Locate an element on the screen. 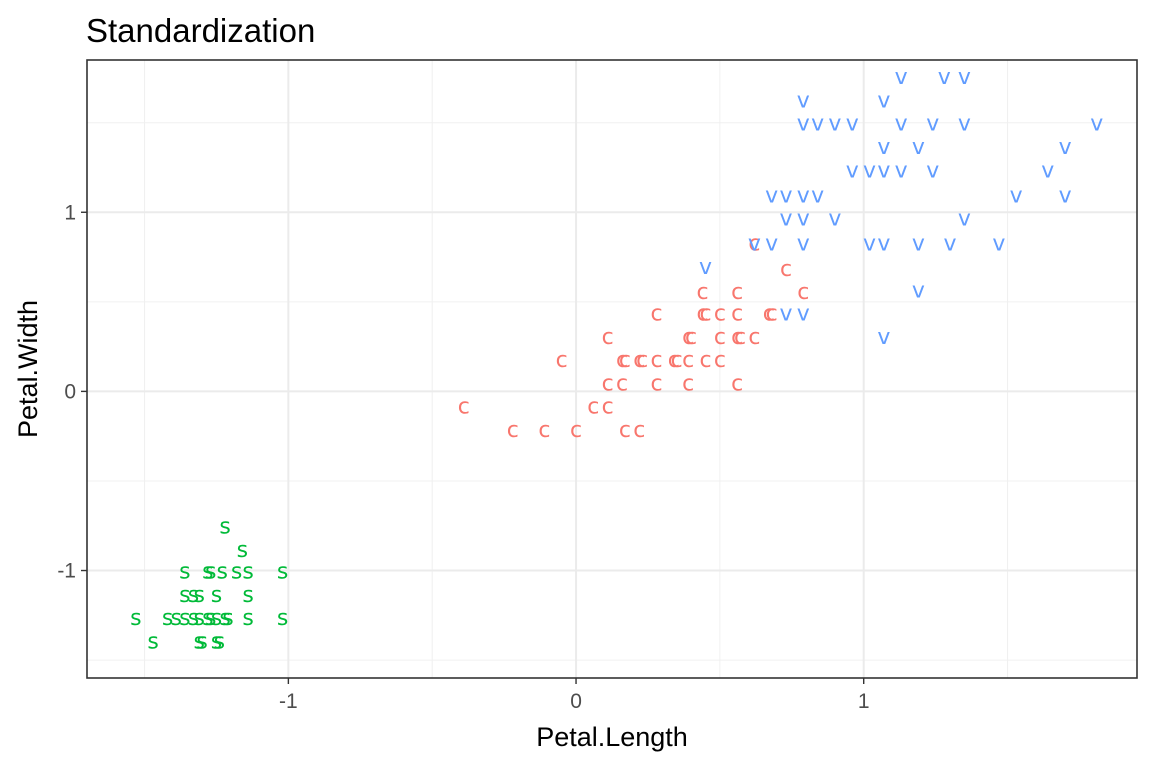 Image resolution: width=1152 pixels, height=768 pixels. x-tick-label: 1 is located at coordinates (864, 701).